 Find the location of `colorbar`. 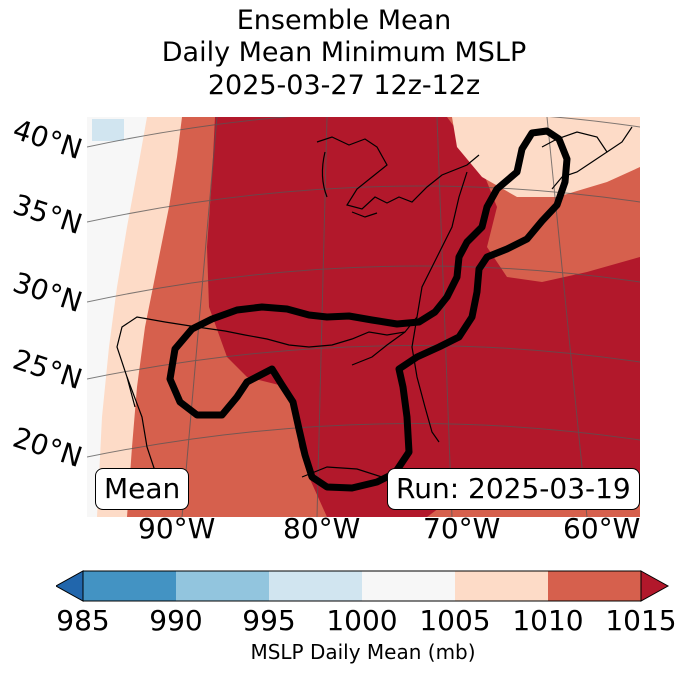

colorbar is located at coordinates (363, 586).